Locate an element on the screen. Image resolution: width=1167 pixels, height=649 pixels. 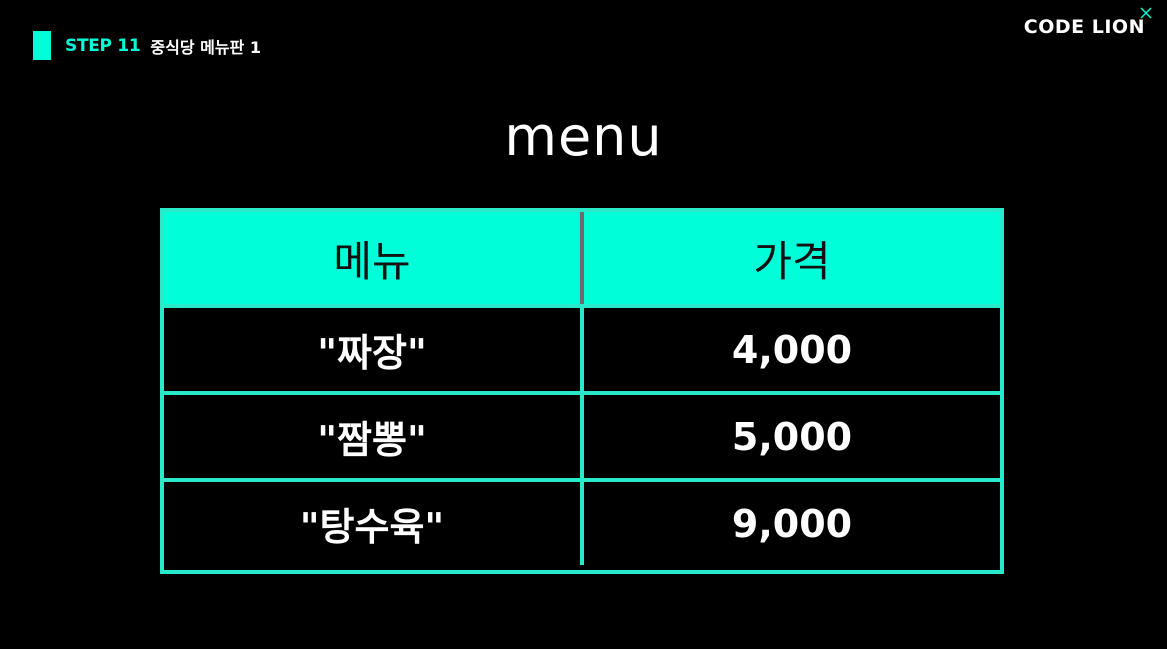
price-cell: 5,000 is located at coordinates (792, 436).